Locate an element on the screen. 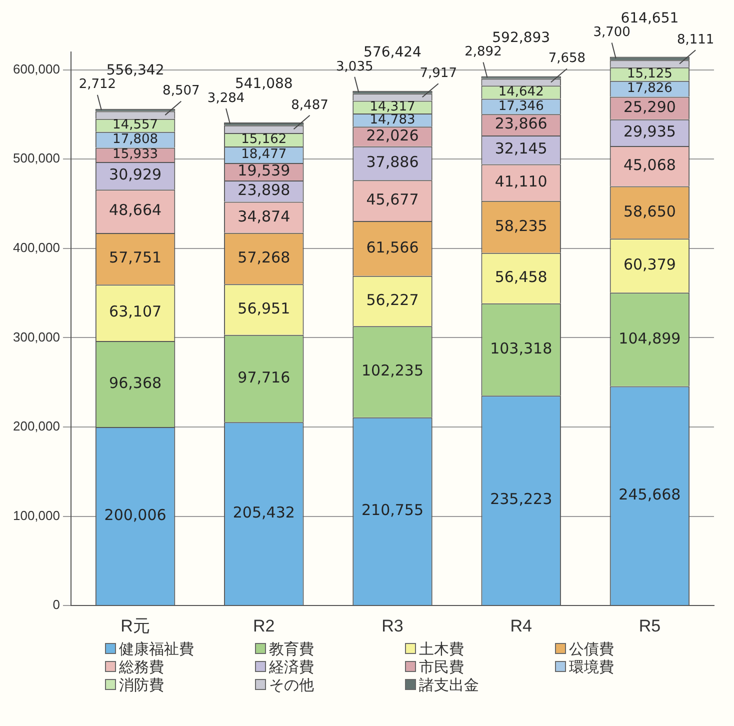 Image resolution: width=734 pixels, height=726 pixels. y-tick-label: 0 is located at coordinates (56, 604).